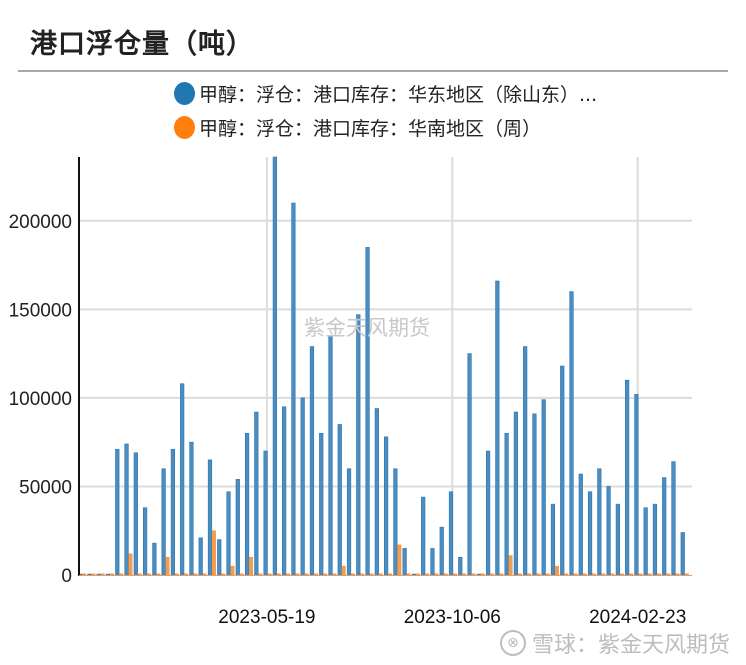 The width and height of the screenshot is (746, 665). What do you see at coordinates (385, 127) in the screenshot?
I see `legend-item-south-china: 甲醇：浮仓：港口库存：华南地区（周）` at bounding box center [385, 127].